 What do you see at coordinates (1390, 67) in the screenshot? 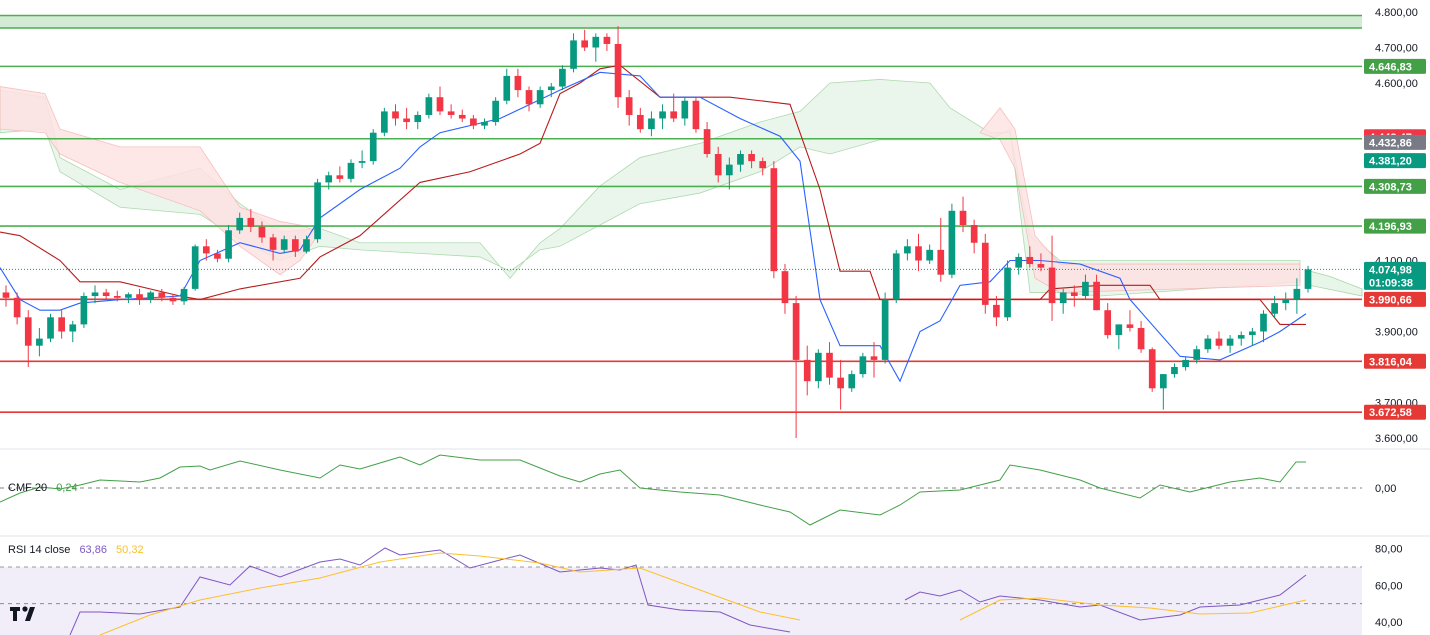
I see `level-label: 4.646,83` at bounding box center [1390, 67].